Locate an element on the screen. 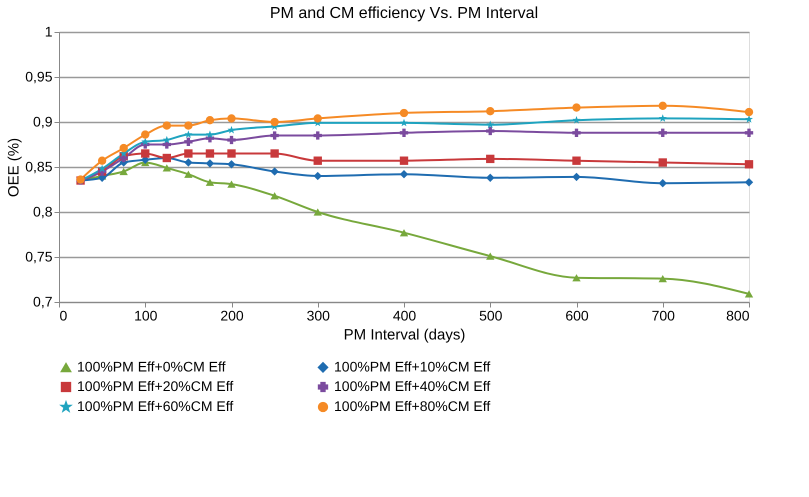  x-axis-title: PM Interval (days) is located at coordinates (405, 335).